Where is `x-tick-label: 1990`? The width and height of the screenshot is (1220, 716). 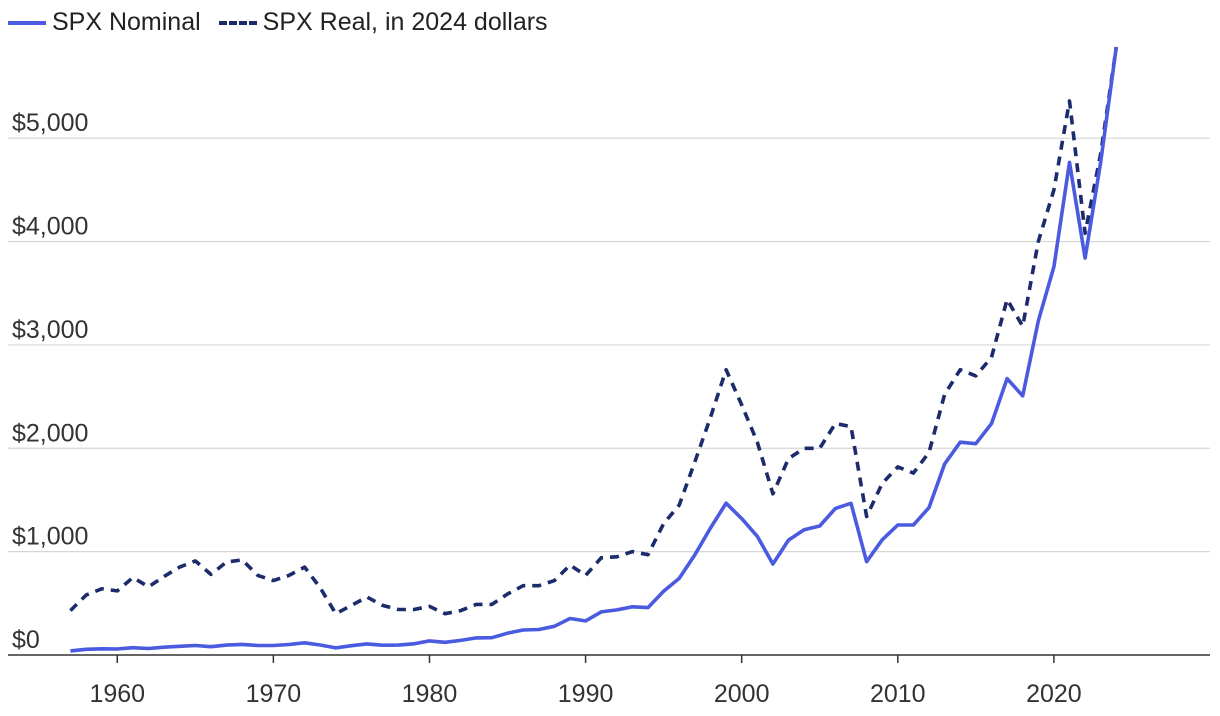 x-tick-label: 1990 is located at coordinates (586, 694).